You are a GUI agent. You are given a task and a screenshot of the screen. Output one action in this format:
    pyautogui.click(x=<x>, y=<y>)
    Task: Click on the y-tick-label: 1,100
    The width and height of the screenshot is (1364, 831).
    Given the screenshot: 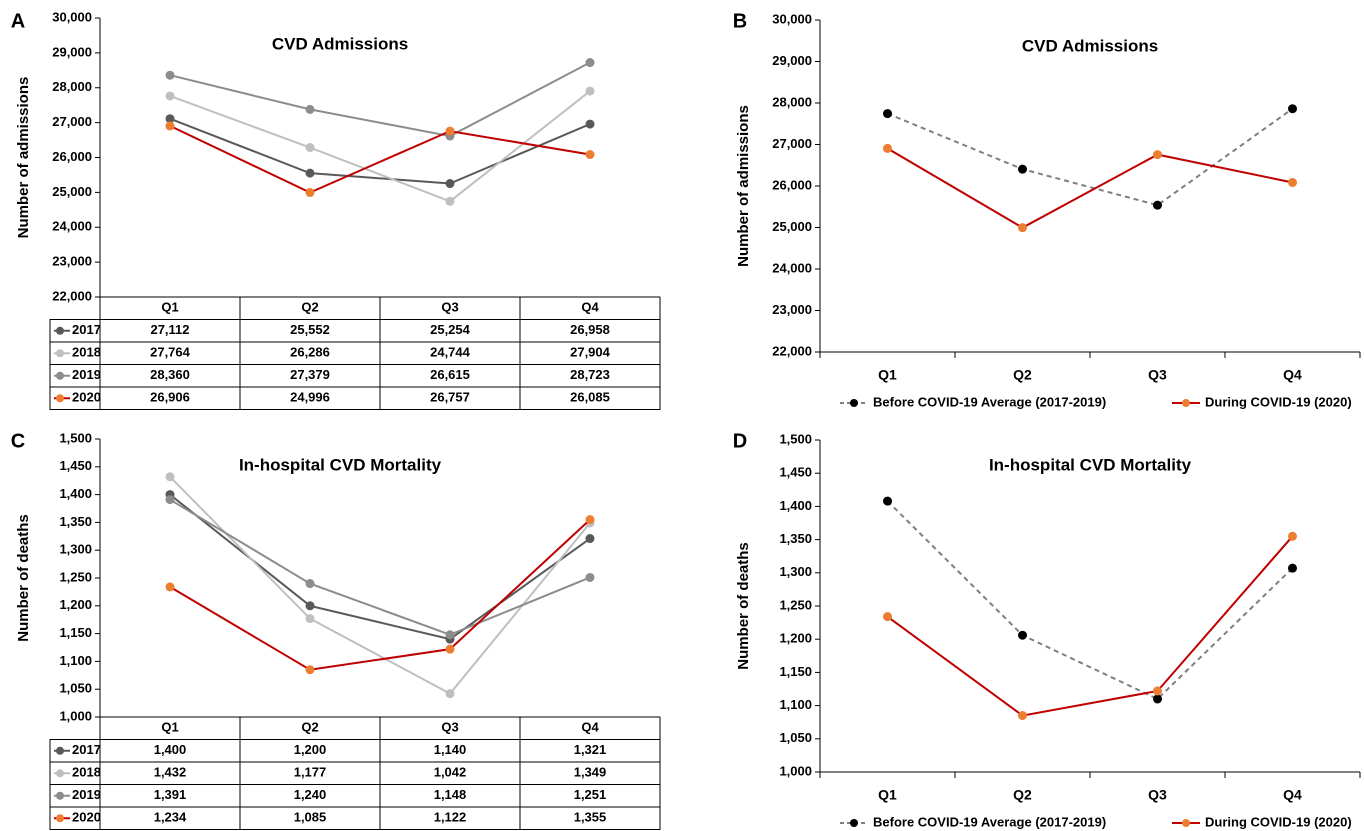 What is the action you would take?
    pyautogui.click(x=795, y=704)
    